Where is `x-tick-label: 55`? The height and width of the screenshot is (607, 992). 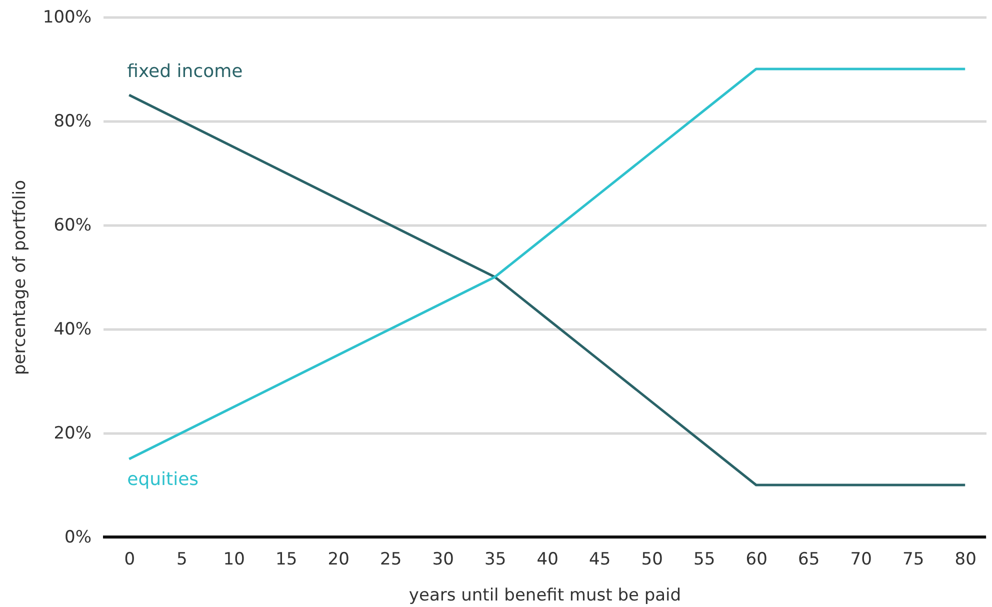
x-tick-label: 55 is located at coordinates (705, 560).